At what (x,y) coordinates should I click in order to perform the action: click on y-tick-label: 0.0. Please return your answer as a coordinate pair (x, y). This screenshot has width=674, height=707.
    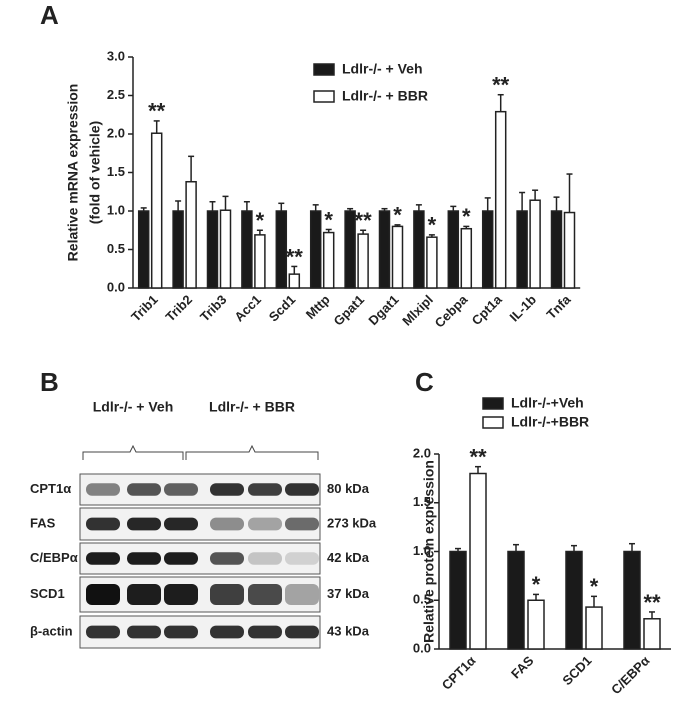
    Looking at the image, I should click on (422, 647).